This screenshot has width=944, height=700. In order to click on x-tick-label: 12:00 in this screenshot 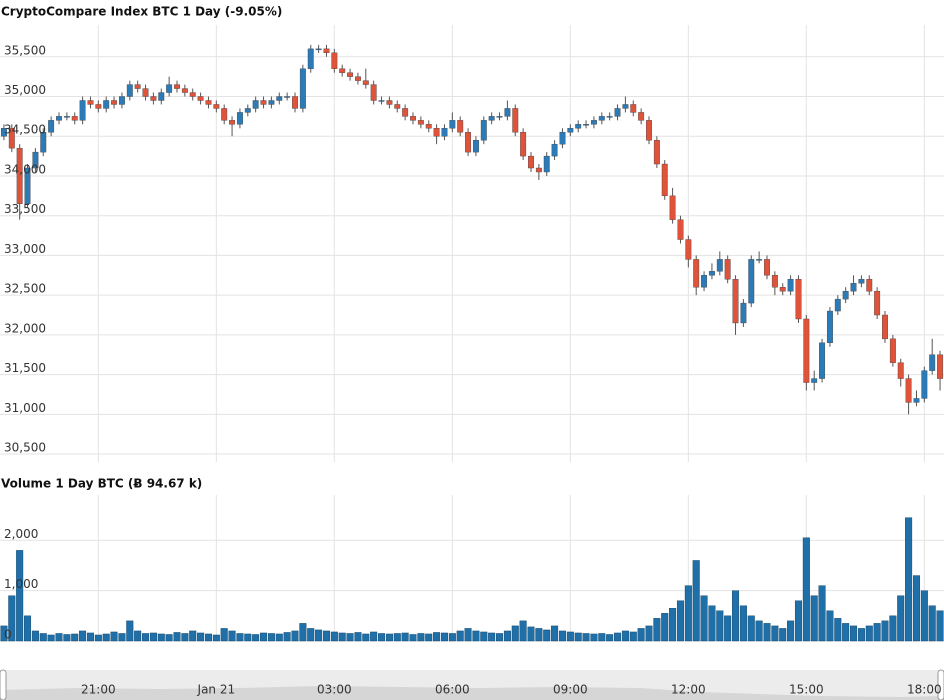, I will do `click(688, 690)`.